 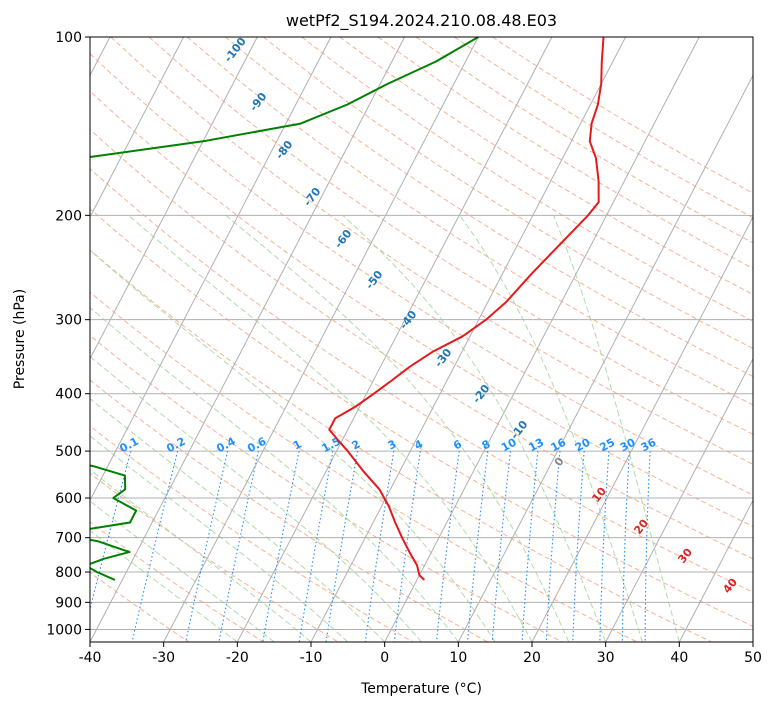 I want to click on mixing-ratio-label: 13, so click(x=536, y=445).